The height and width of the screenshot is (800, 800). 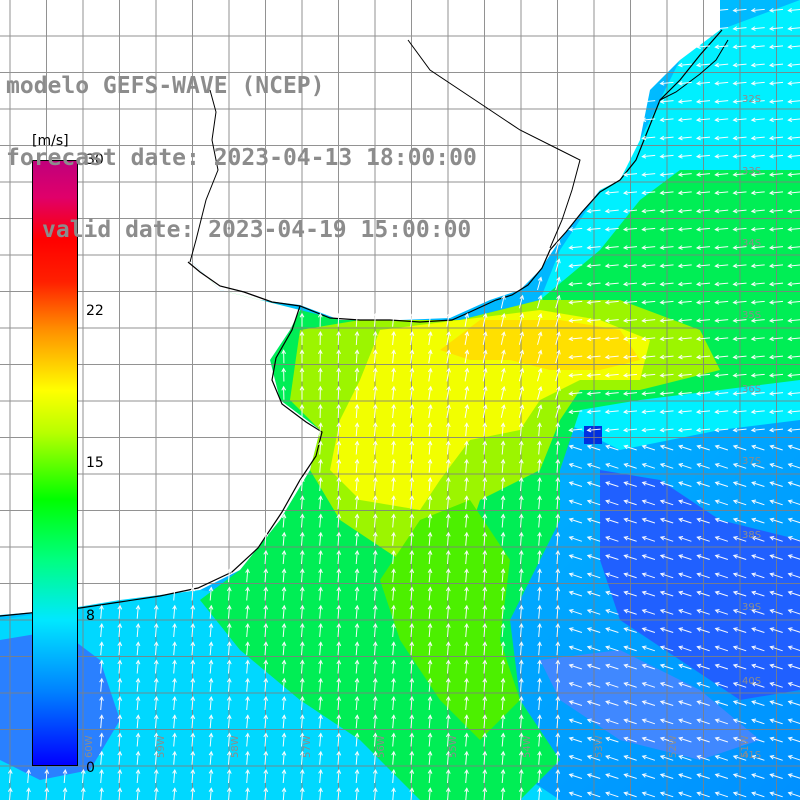 What do you see at coordinates (599, 746) in the screenshot?
I see `longitude-label: 53W` at bounding box center [599, 746].